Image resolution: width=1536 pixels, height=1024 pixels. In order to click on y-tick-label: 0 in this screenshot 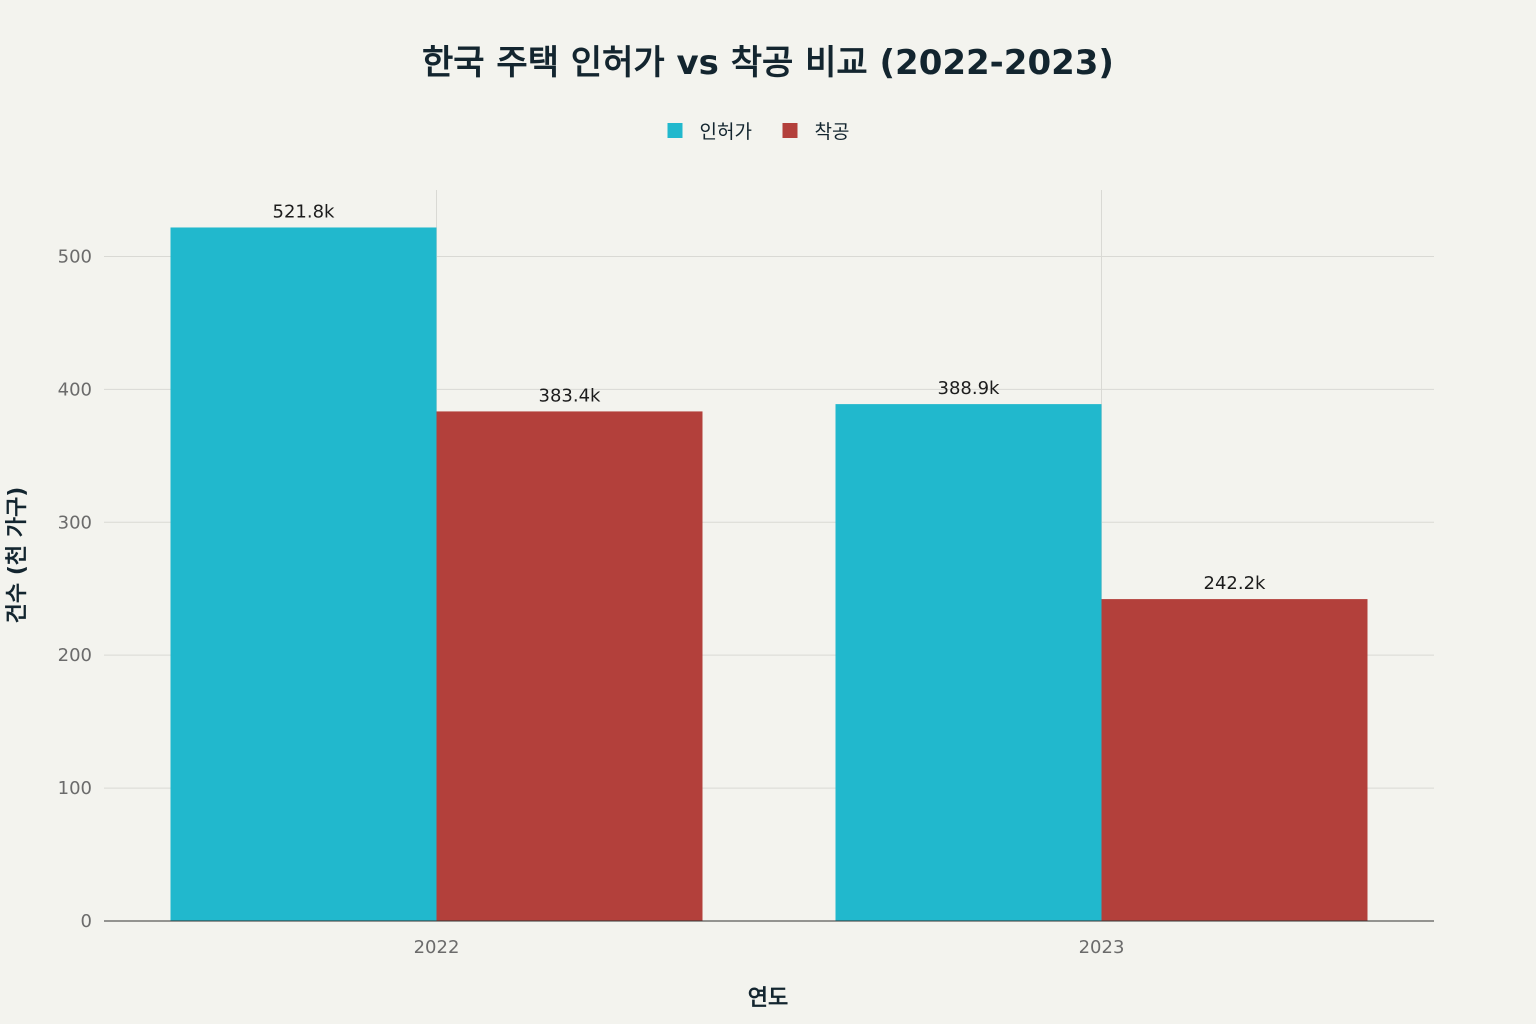, I will do `click(86, 921)`.